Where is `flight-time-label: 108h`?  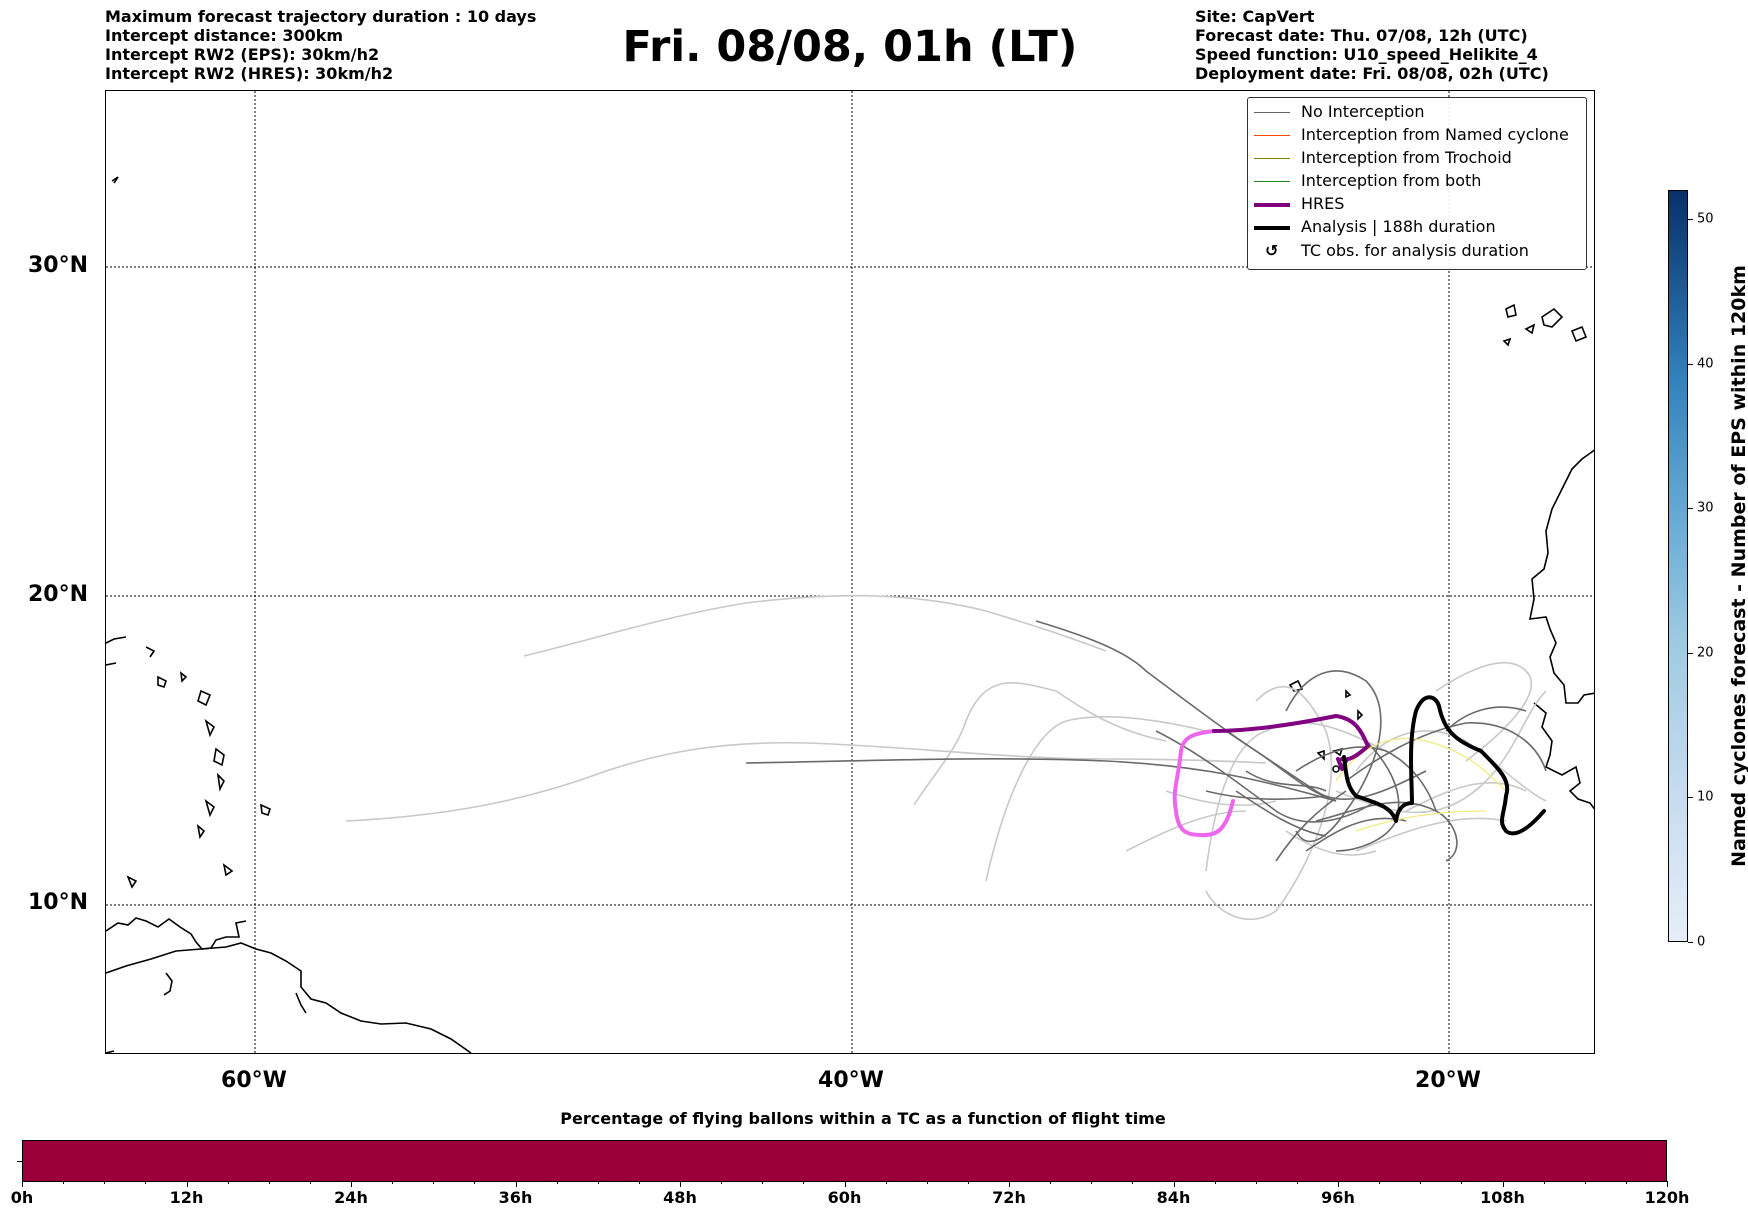 flight-time-label: 108h is located at coordinates (1502, 1197).